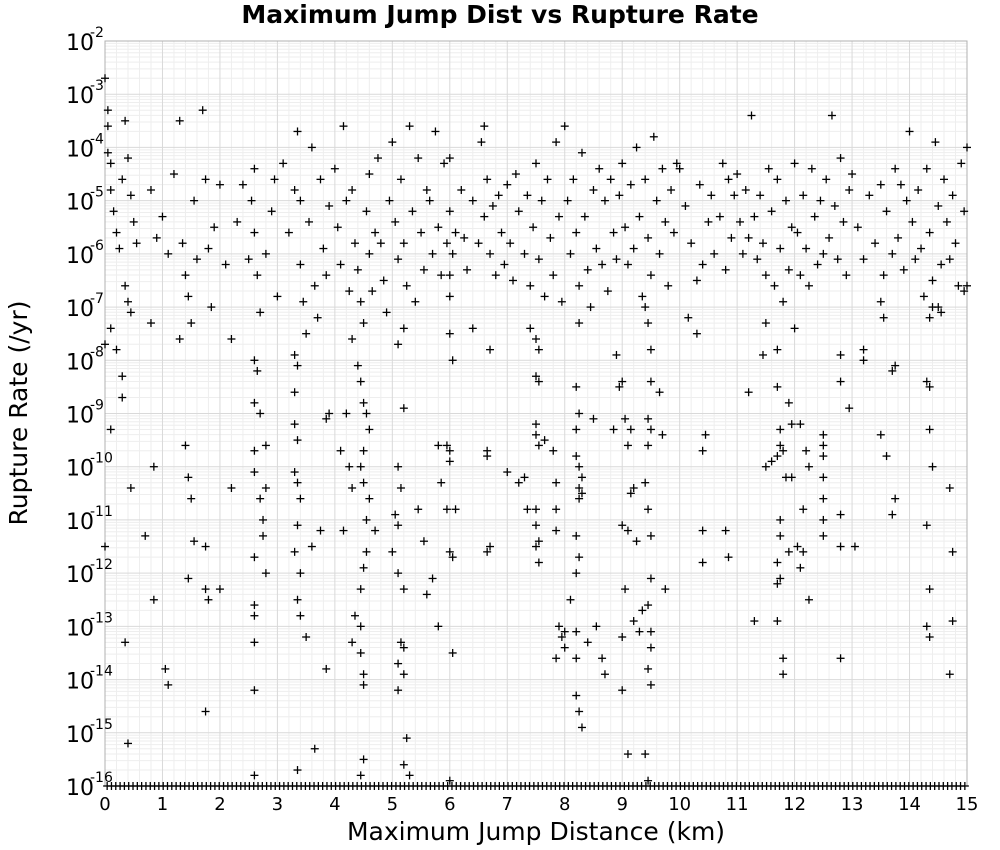 The image size is (1000, 850). What do you see at coordinates (80, 96) in the screenshot?
I see `y-tick-label: 10` at bounding box center [80, 96].